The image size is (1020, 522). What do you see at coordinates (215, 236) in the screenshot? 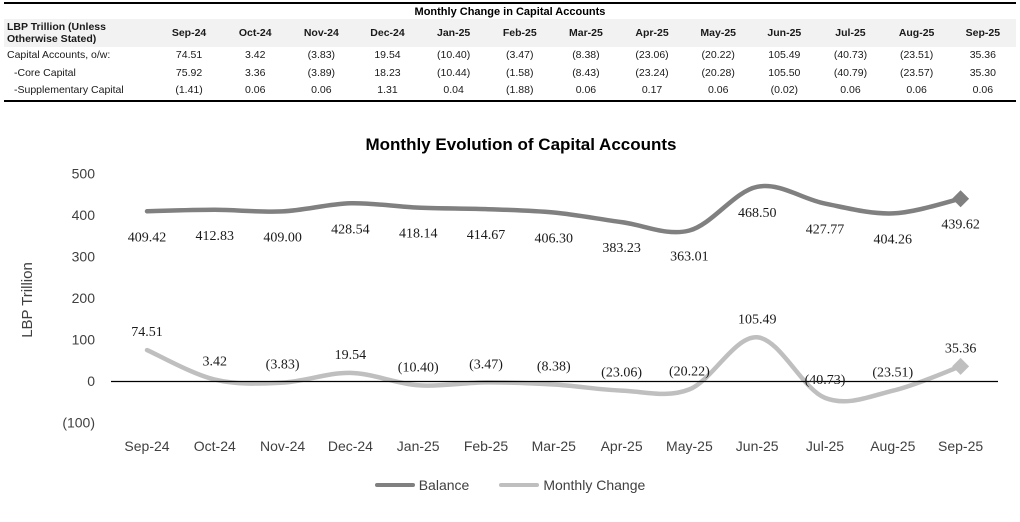
I see `balance-data-label: 412.83` at bounding box center [215, 236].